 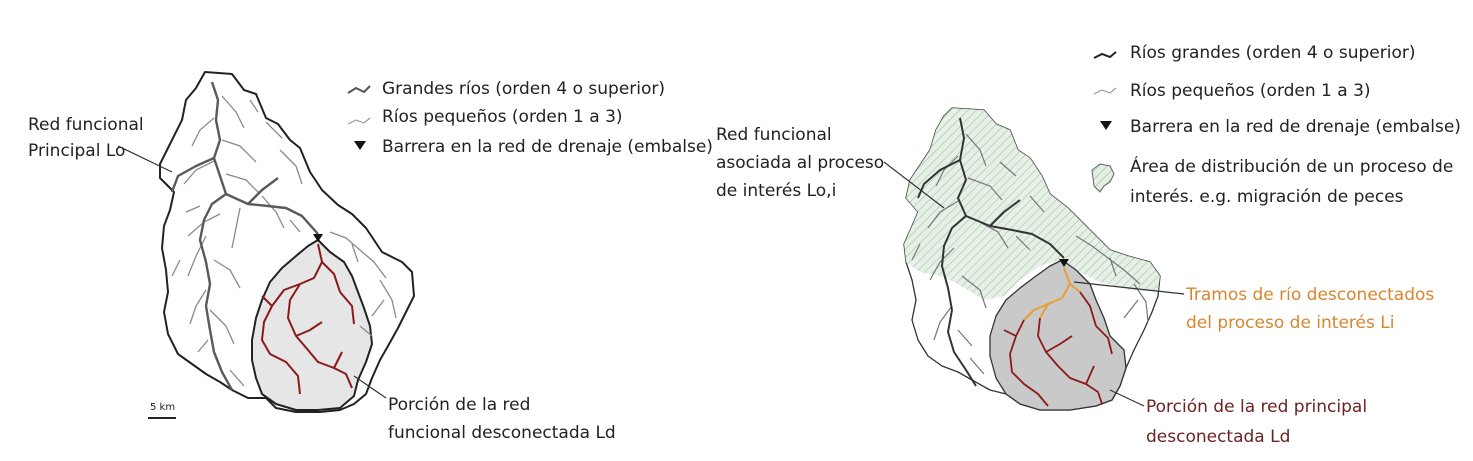 What do you see at coordinates (1127, 398) in the screenshot?
I see `right-disconnected-pointer` at bounding box center [1127, 398].